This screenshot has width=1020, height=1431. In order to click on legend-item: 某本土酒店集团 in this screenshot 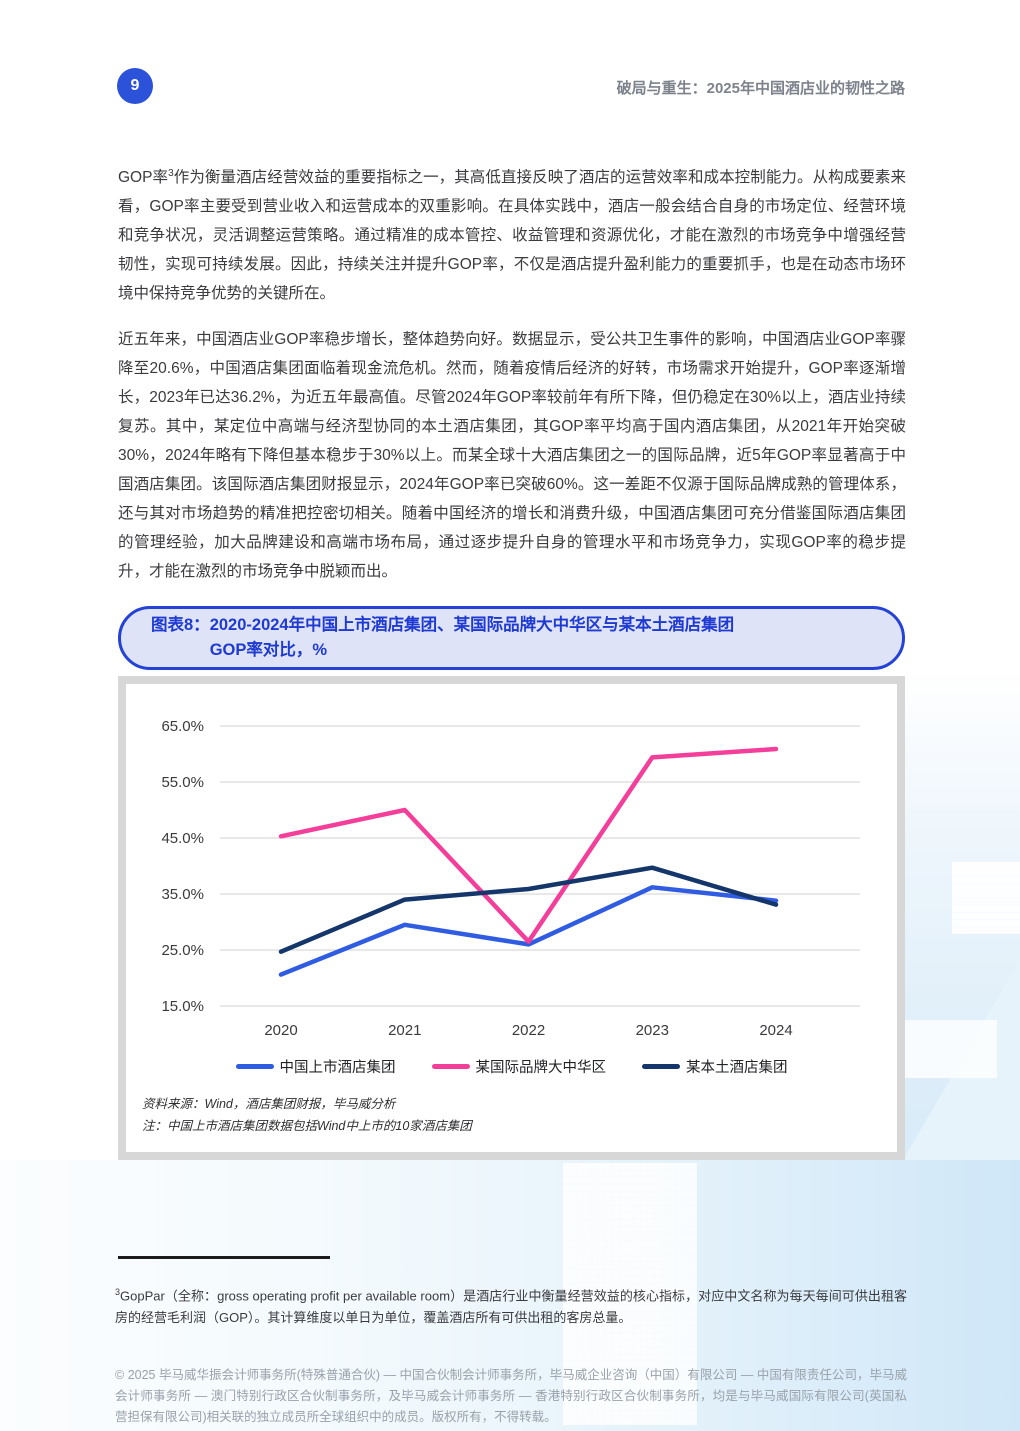, I will do `click(715, 1066)`.